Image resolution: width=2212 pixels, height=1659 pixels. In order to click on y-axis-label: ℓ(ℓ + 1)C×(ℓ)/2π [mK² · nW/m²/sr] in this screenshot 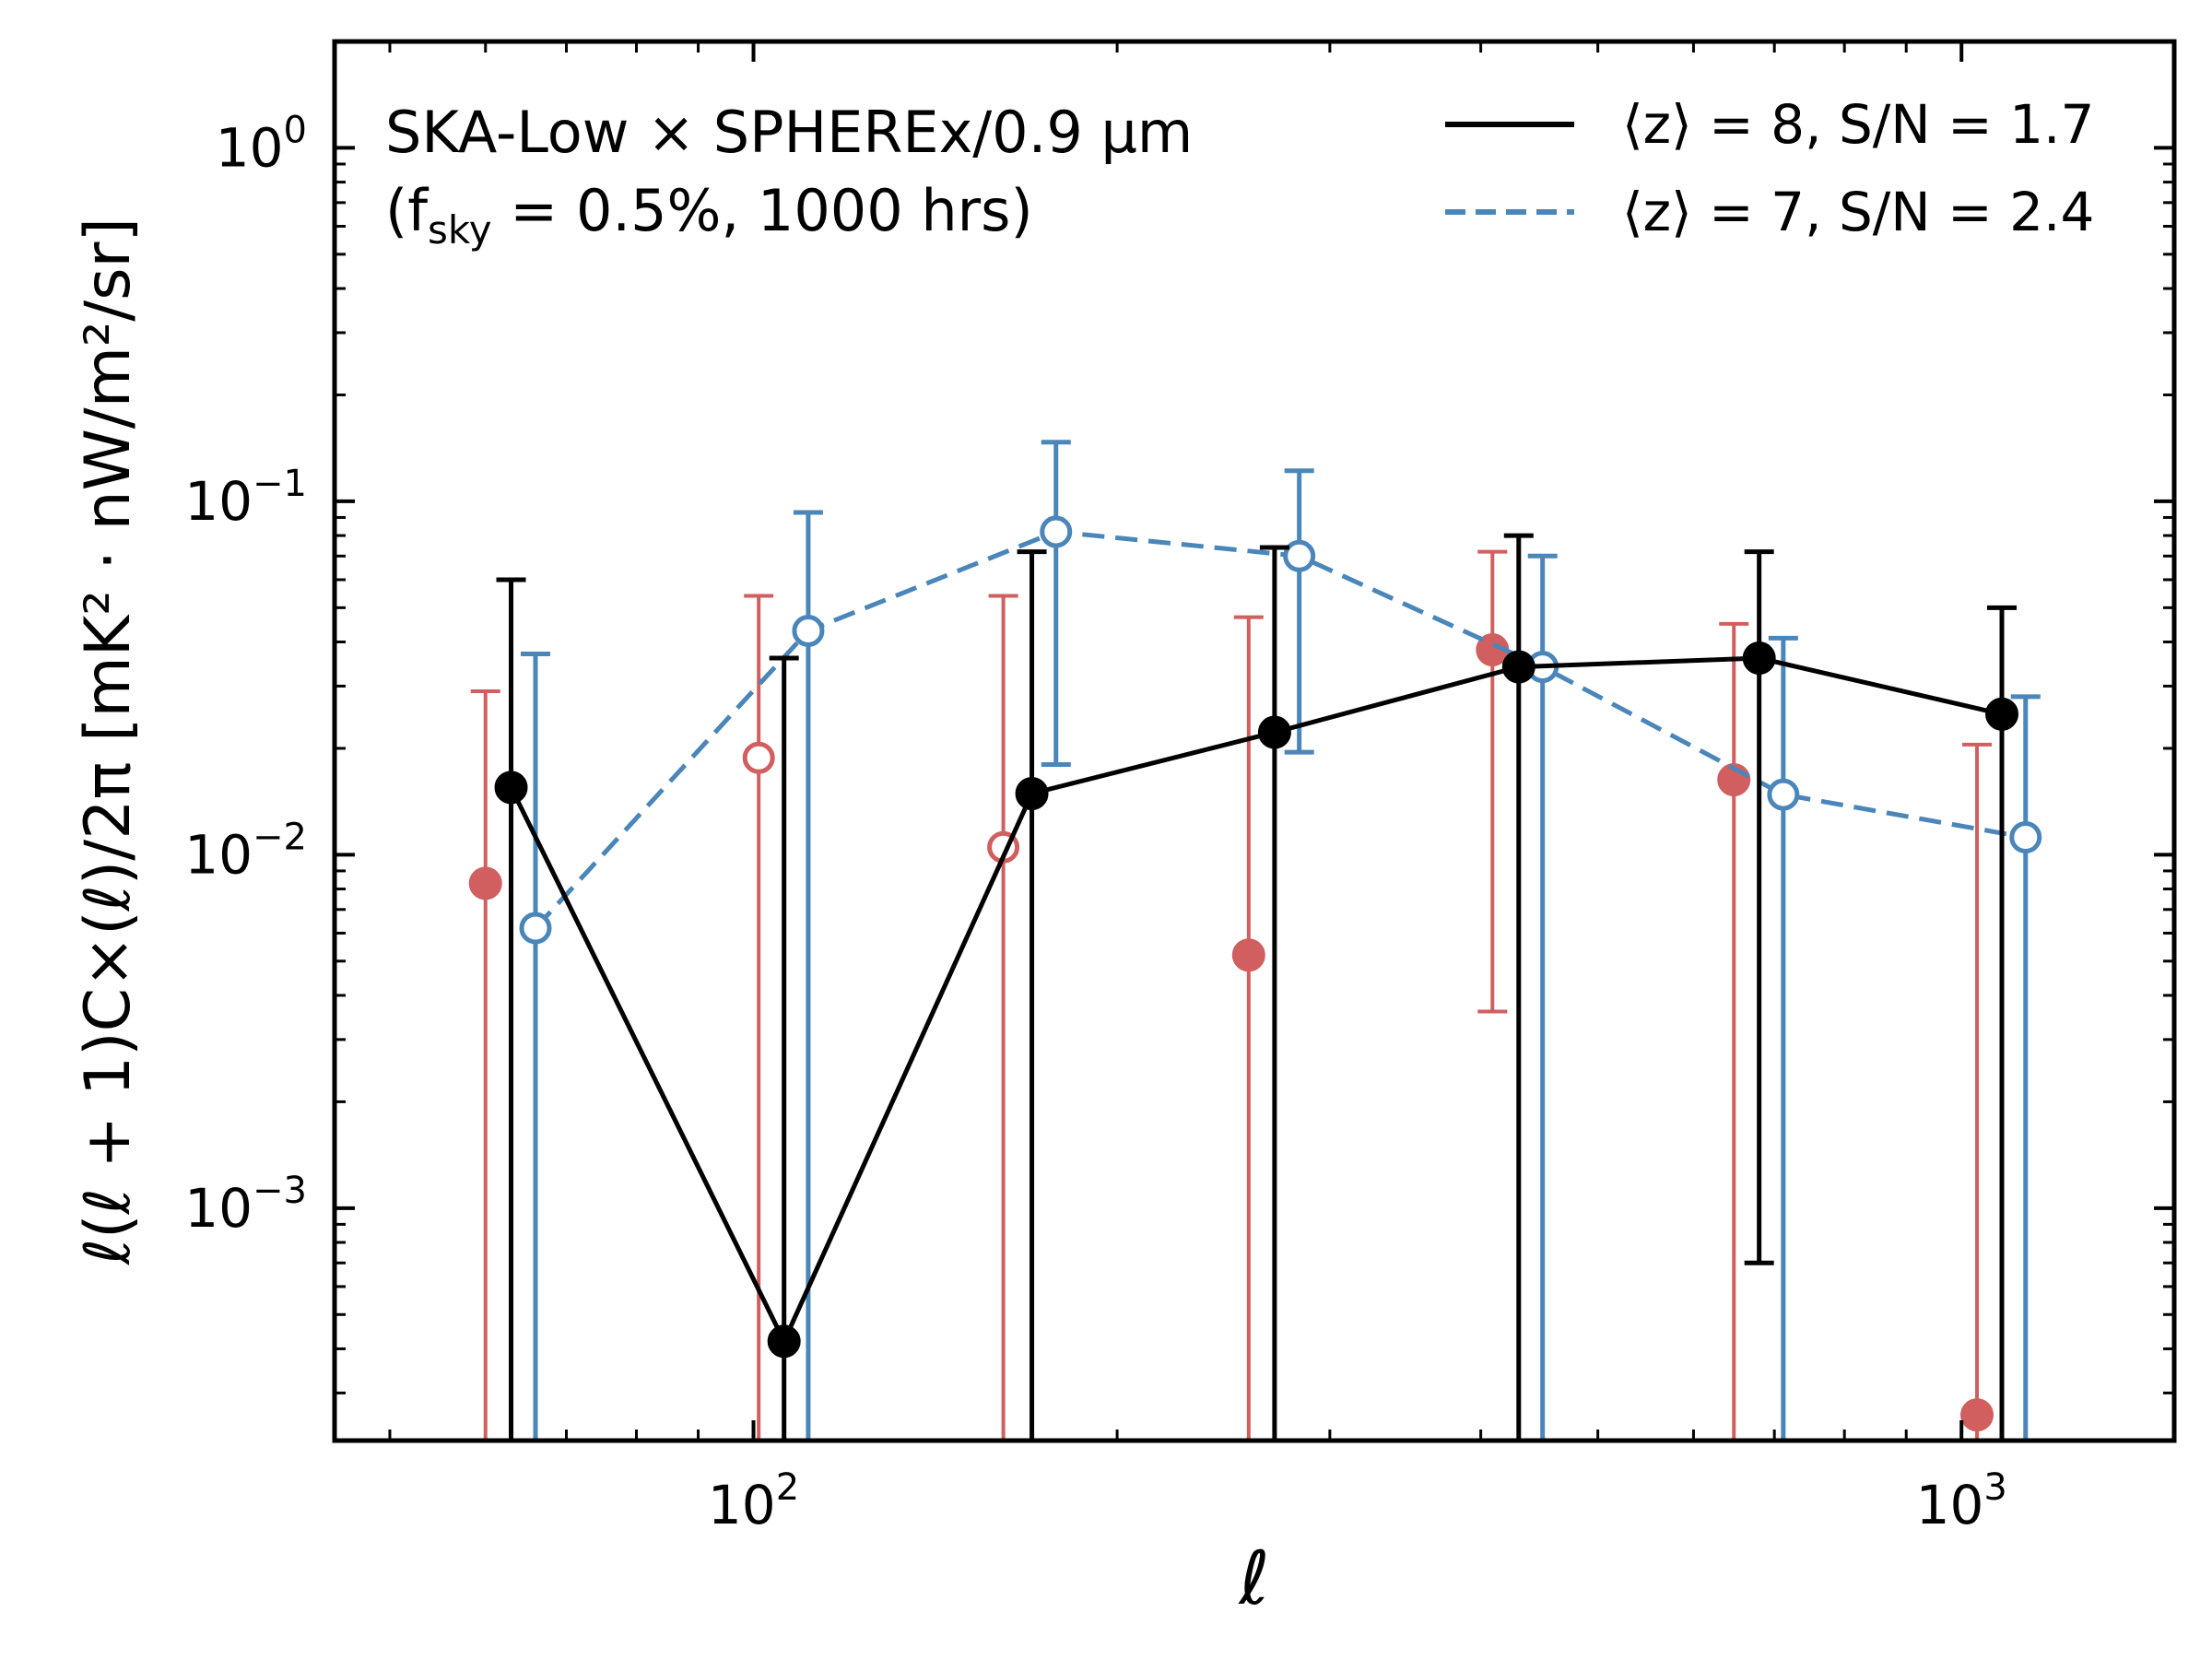, I will do `click(108, 741)`.